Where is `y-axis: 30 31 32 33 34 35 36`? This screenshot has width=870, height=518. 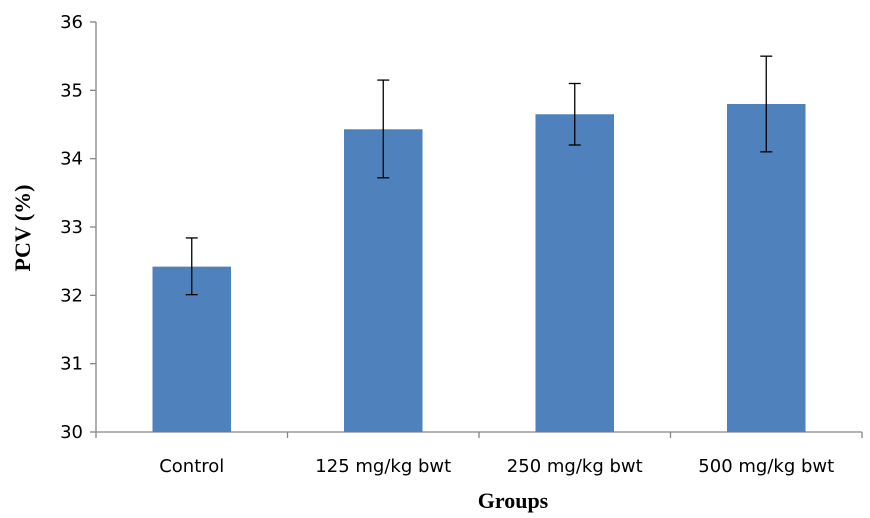
y-axis: 30 31 32 33 34 35 36 is located at coordinates (78, 227).